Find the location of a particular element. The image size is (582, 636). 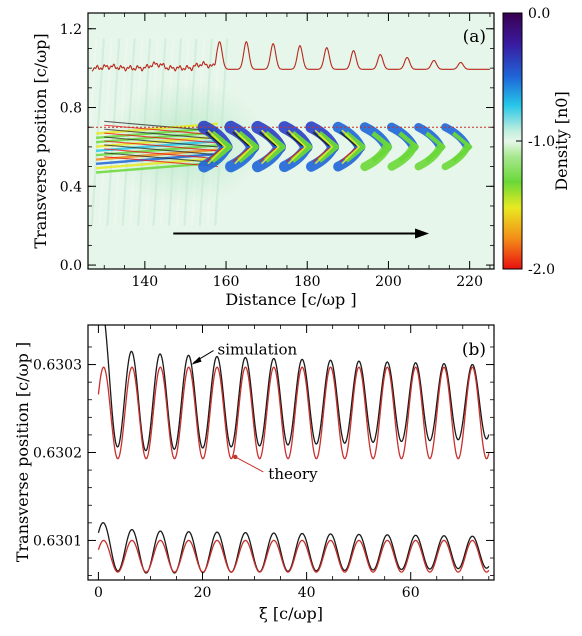

y-tick-label: 0.4 is located at coordinates (71, 187).